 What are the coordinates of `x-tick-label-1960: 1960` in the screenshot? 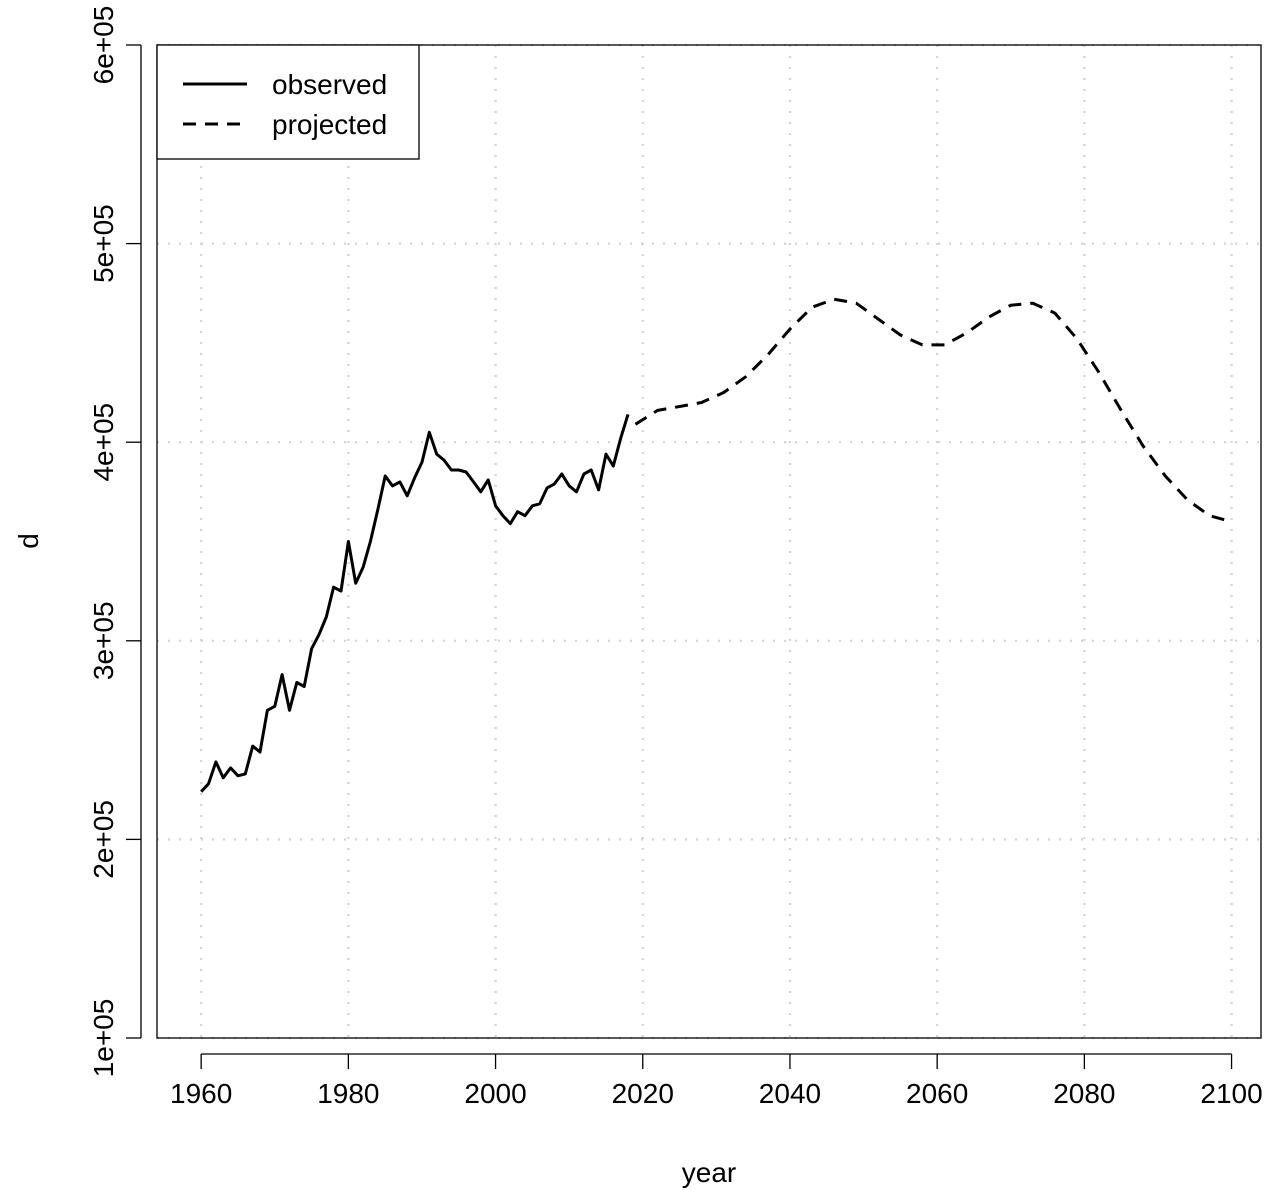 It's located at (201, 1093).